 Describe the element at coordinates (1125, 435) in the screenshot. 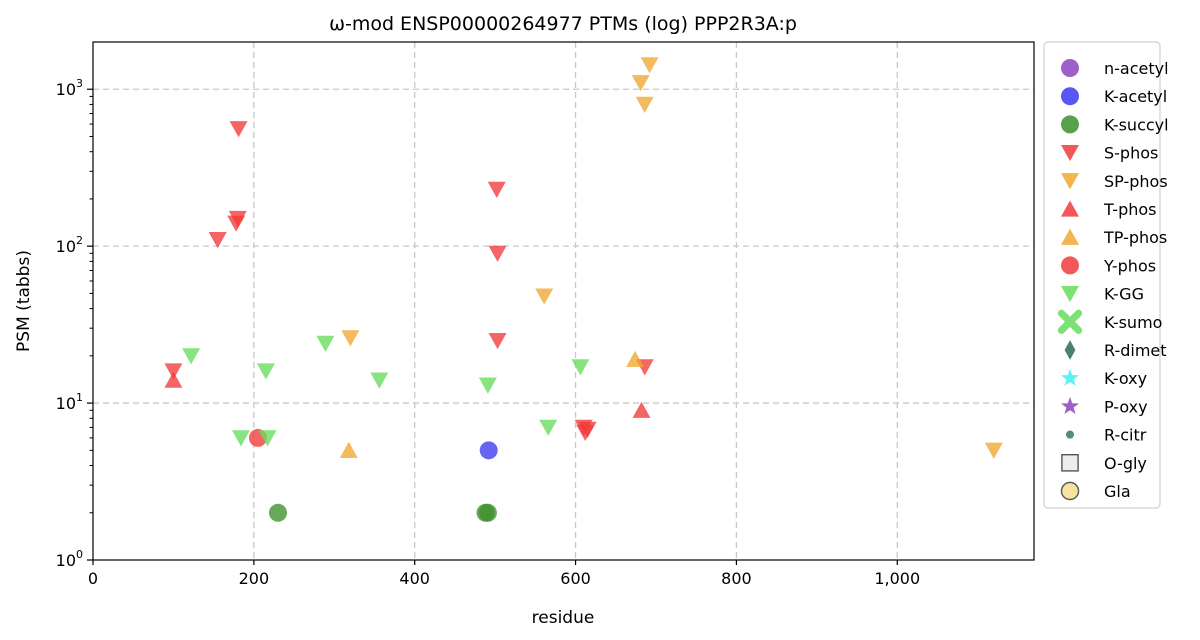

I see `legend-label: R-citr` at that location.